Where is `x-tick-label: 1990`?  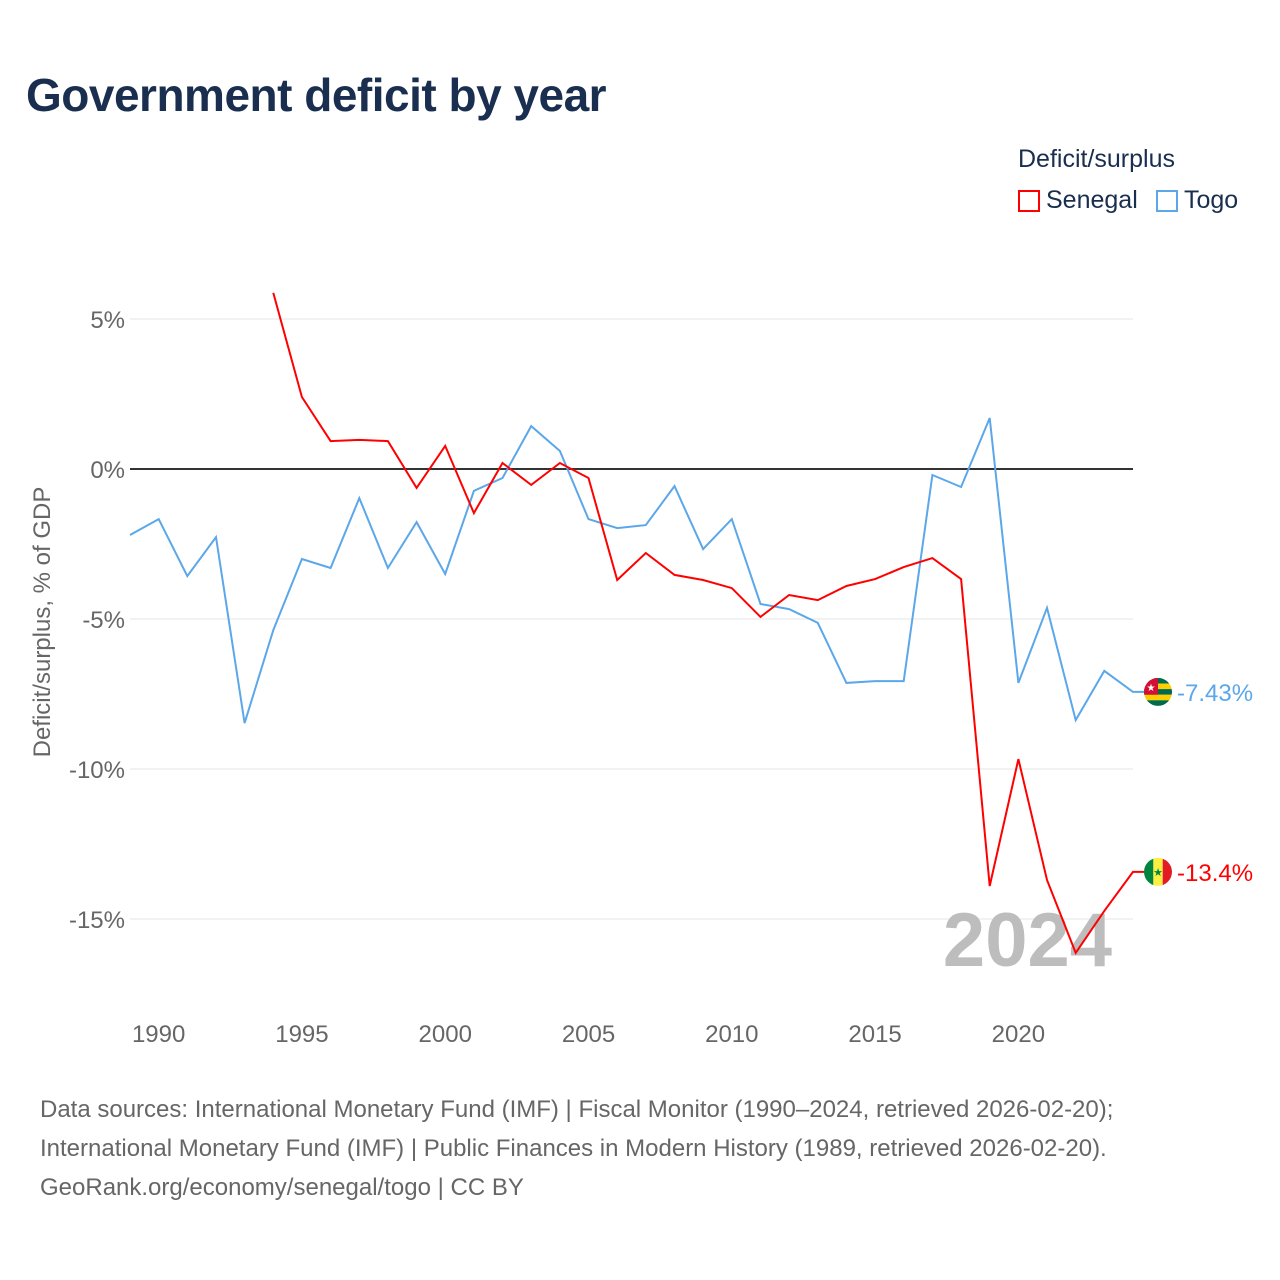
x-tick-label: 1990 is located at coordinates (158, 1034).